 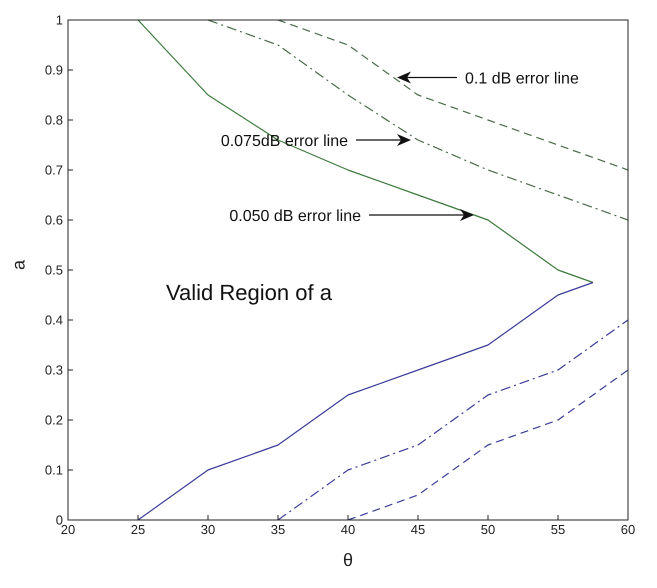 I want to click on y-tick-label: 0.9, so click(x=53, y=70).